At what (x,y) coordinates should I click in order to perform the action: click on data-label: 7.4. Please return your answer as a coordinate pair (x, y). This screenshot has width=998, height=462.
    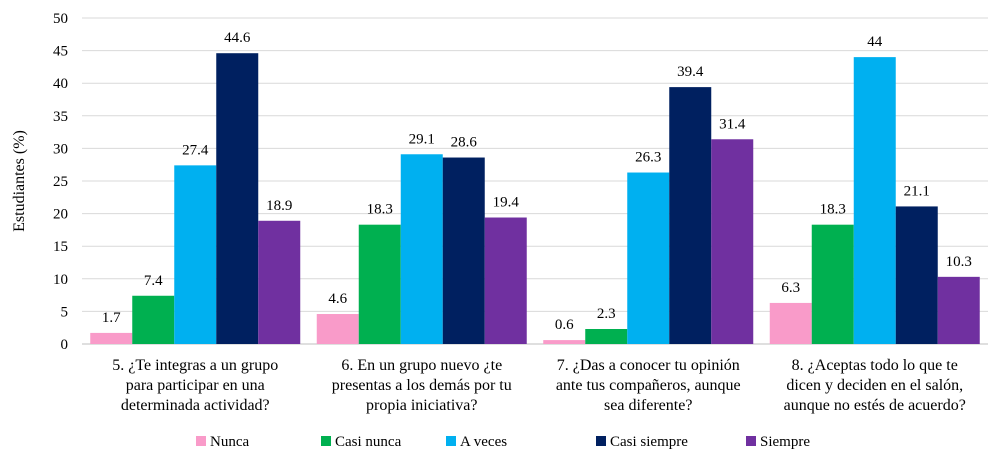
    Looking at the image, I should click on (153, 281).